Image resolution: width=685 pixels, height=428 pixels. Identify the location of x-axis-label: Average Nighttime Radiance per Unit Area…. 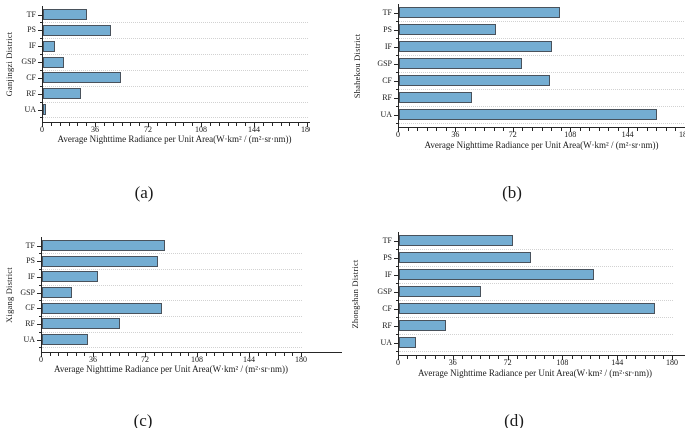
(541, 145).